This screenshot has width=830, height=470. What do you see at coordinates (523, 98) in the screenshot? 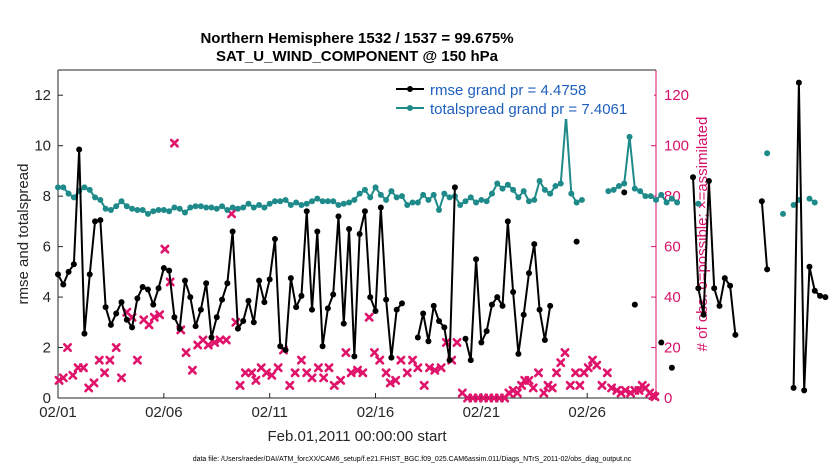
I see `legend-box` at bounding box center [523, 98].